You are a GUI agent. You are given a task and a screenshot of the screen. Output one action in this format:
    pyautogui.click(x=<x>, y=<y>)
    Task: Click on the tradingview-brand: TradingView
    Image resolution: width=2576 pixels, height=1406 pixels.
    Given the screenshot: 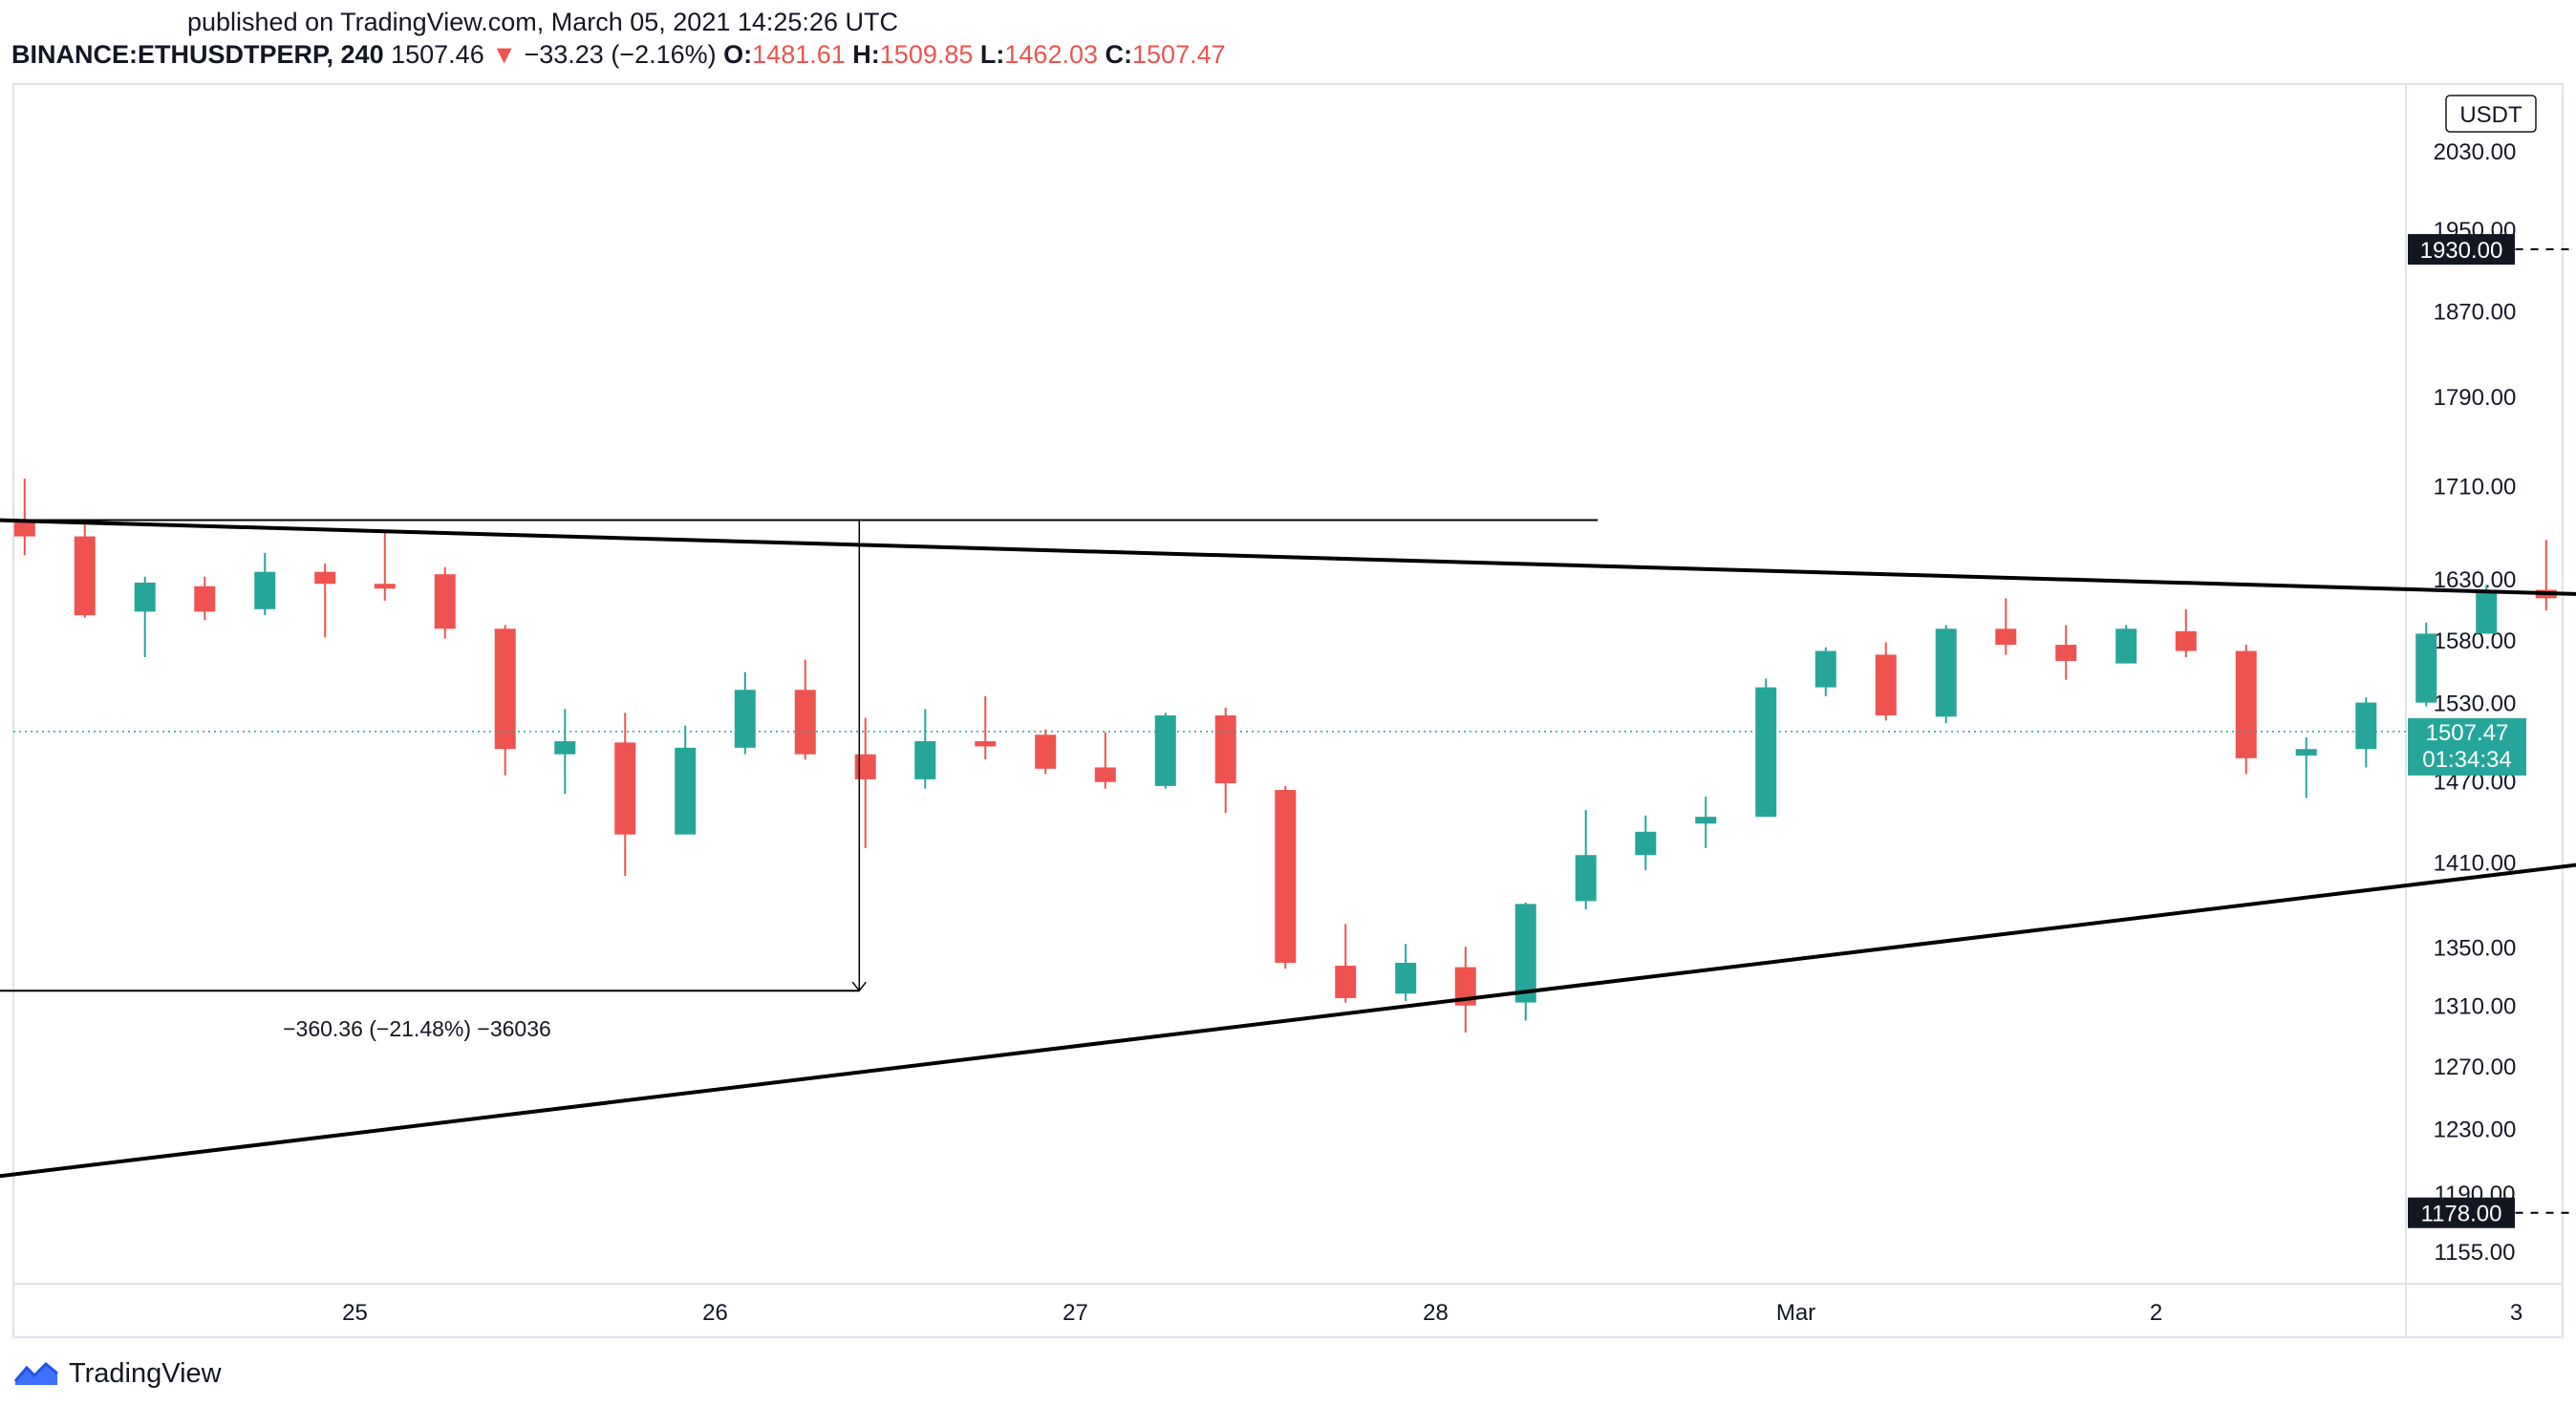 What is the action you would take?
    pyautogui.click(x=145, y=1373)
    